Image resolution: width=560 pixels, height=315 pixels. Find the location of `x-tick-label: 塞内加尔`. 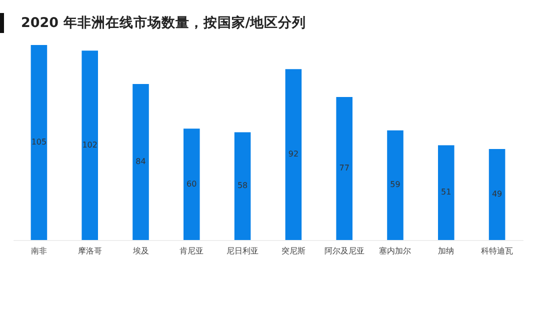

x-tick-label: 塞内加尔 is located at coordinates (395, 251).